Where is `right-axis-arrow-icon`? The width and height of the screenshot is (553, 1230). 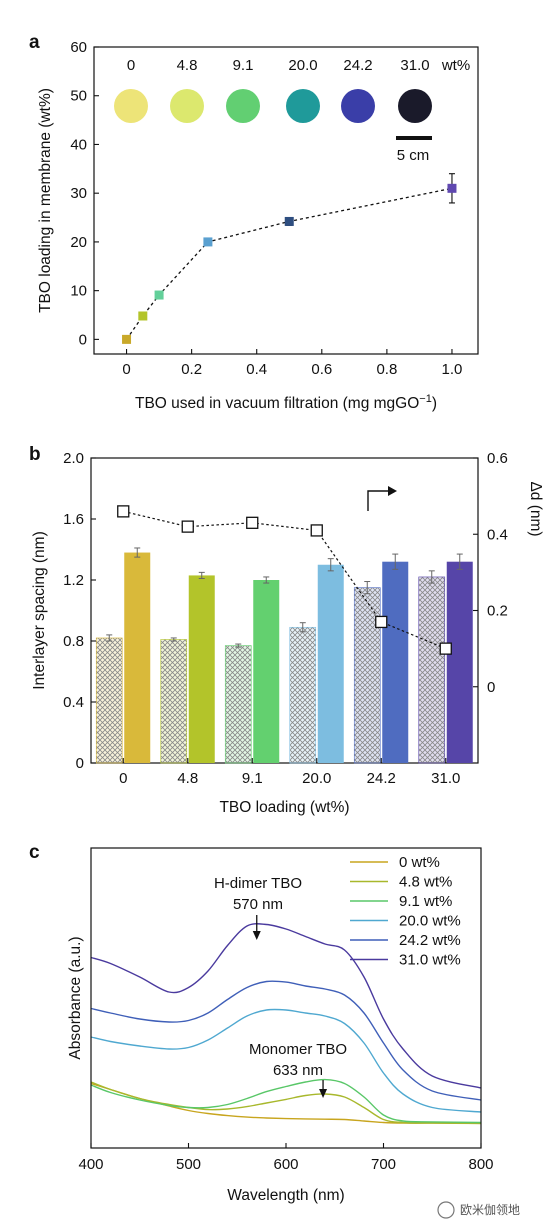
right-axis-arrow-icon is located at coordinates (379, 500).